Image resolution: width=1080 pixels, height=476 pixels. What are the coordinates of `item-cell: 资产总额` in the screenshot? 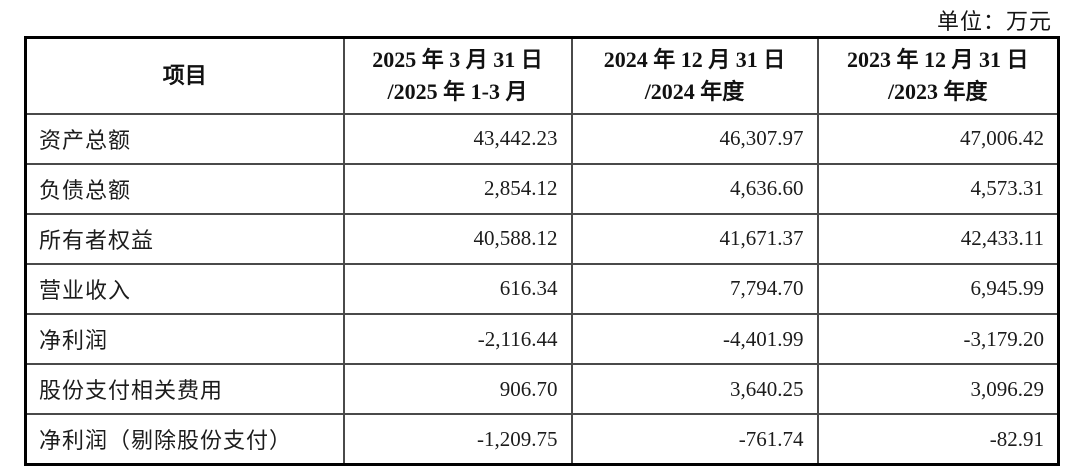 It's located at (184, 138).